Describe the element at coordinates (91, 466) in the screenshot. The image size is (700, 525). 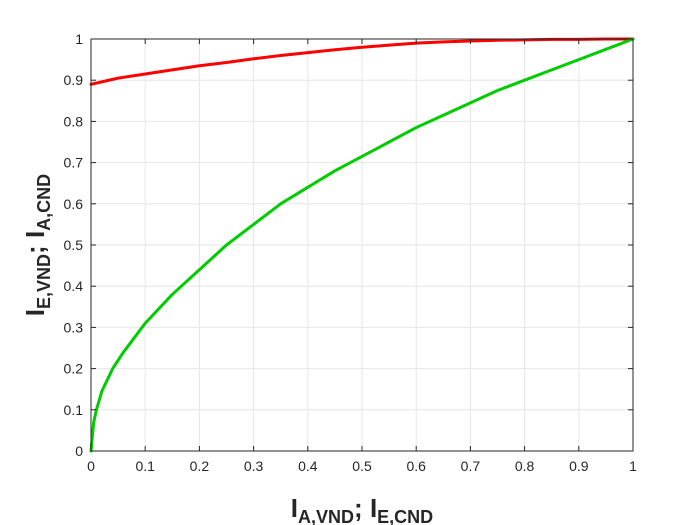
I see `x-tick-label: 0` at that location.